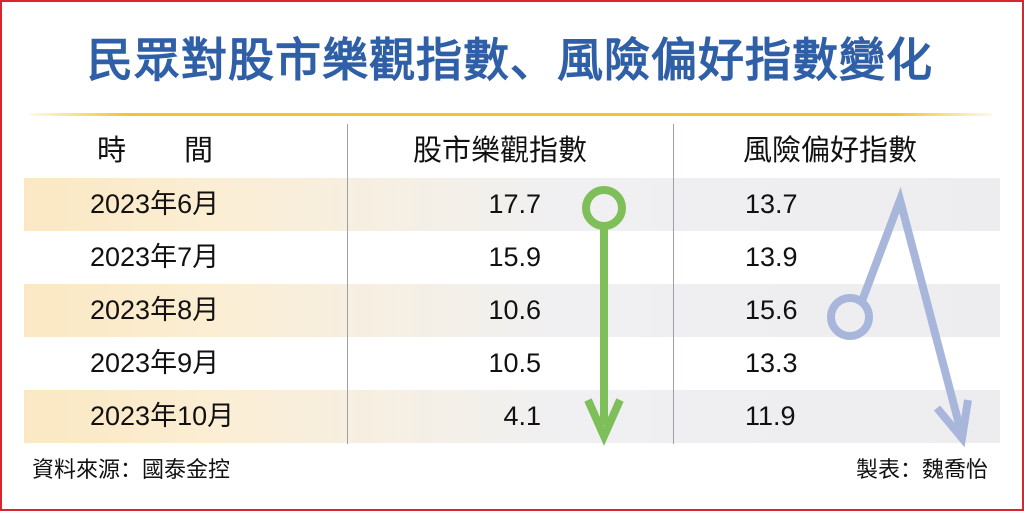 The width and height of the screenshot is (1024, 511). I want to click on table-row: 2023年7月 15.9 13.9, so click(512, 257).